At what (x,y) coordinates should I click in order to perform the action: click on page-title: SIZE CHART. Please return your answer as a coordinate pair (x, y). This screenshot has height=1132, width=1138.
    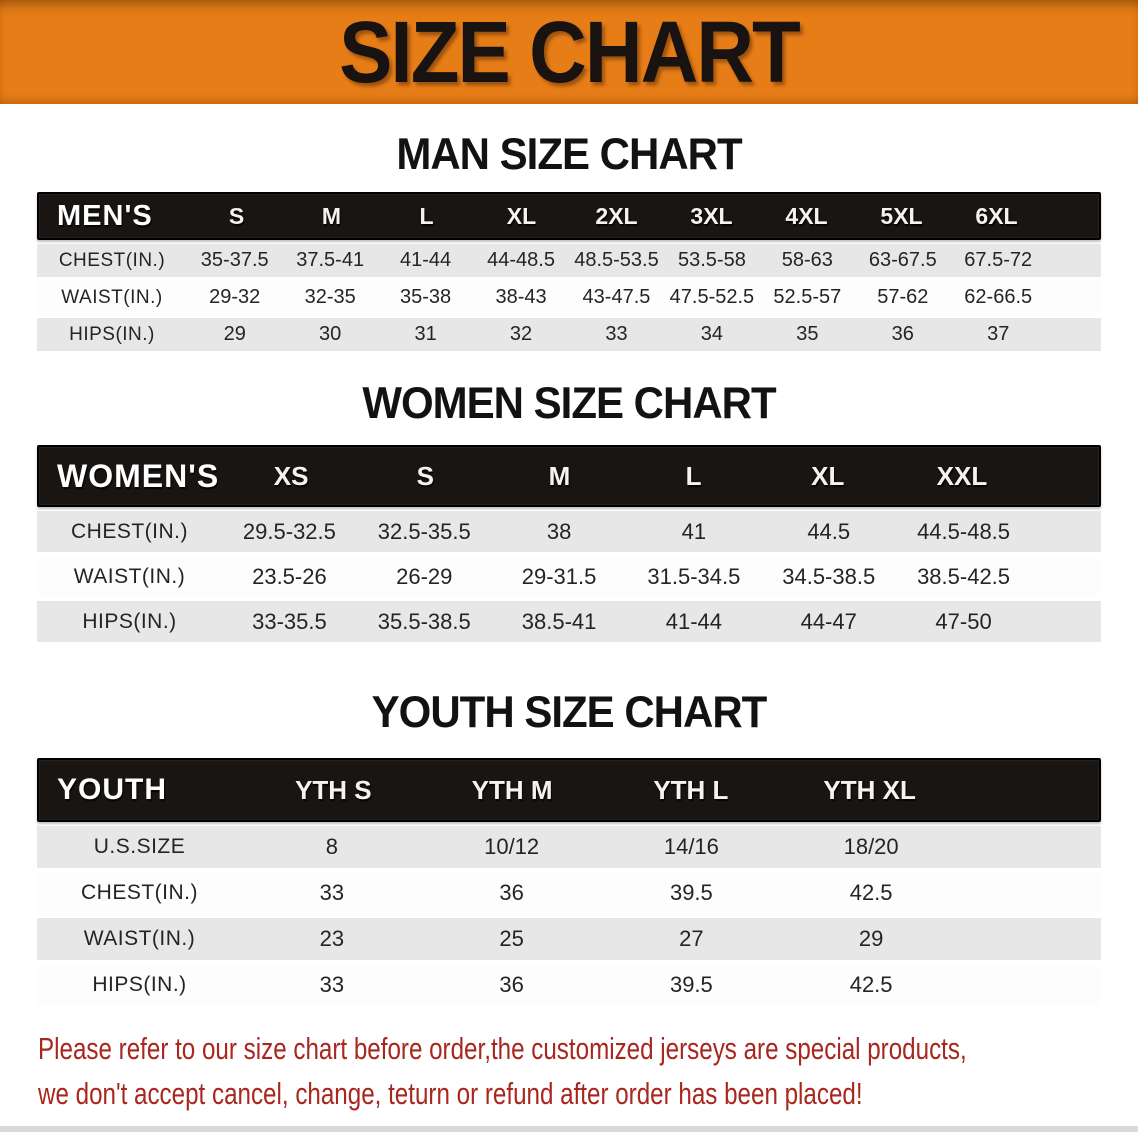
    Looking at the image, I should click on (570, 51).